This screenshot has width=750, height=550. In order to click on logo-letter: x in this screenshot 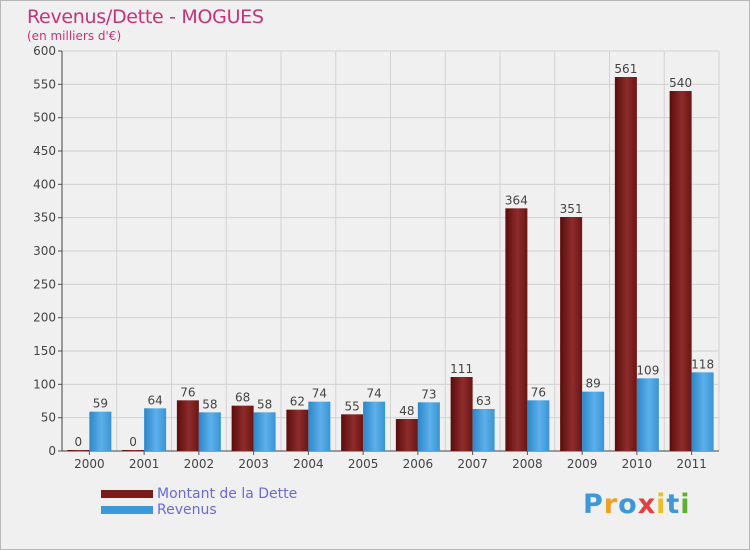, I will do `click(647, 504)`.